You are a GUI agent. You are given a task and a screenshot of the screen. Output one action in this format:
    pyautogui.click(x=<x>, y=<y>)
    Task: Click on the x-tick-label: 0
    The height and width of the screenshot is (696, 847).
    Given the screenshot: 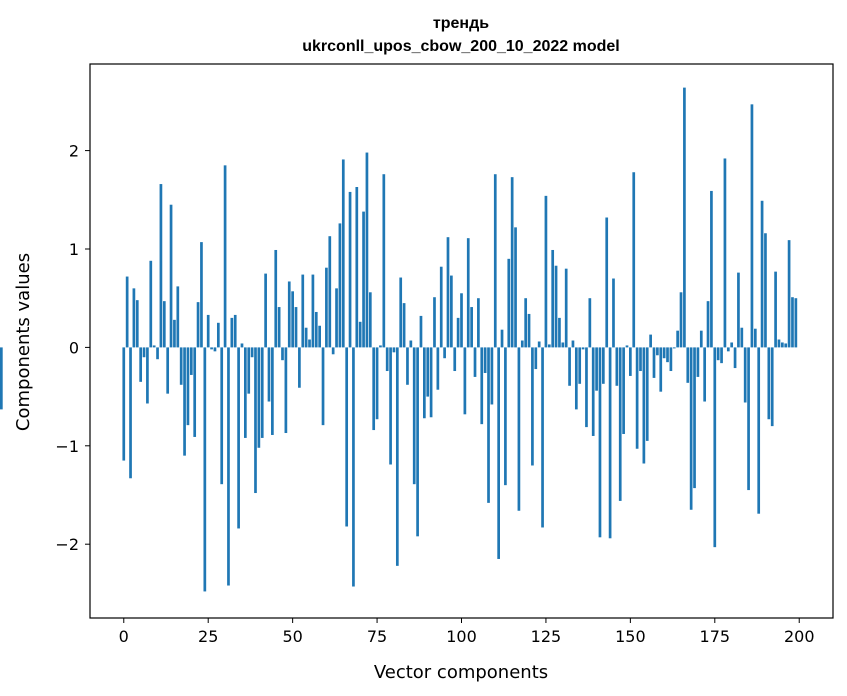 What is the action you would take?
    pyautogui.click(x=124, y=636)
    